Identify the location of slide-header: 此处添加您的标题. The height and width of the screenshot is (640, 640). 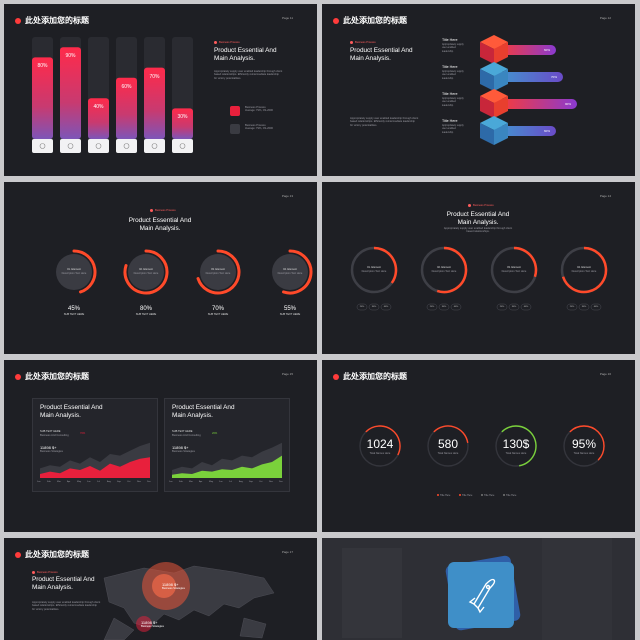
(52, 376).